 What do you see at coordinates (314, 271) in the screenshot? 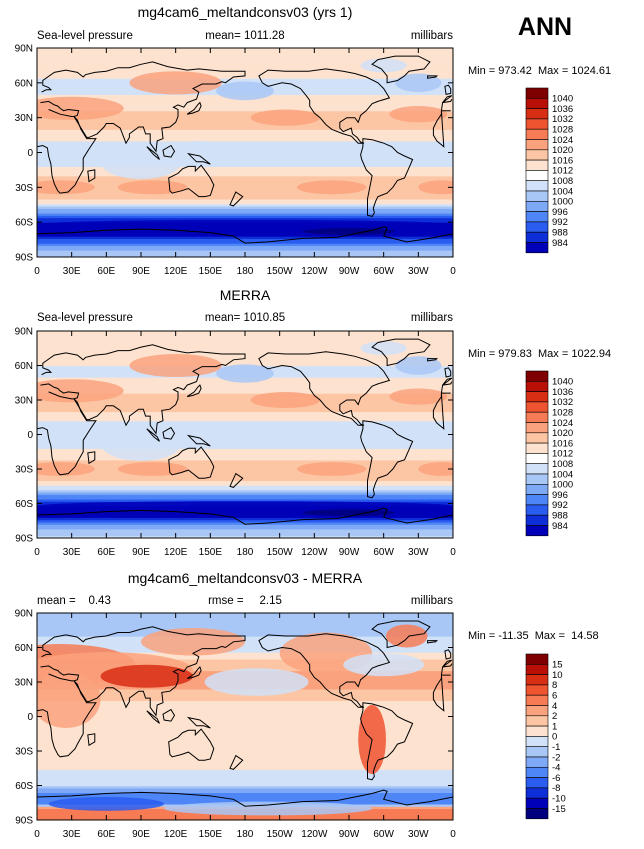
I see `x-tick-label: 120W` at bounding box center [314, 271].